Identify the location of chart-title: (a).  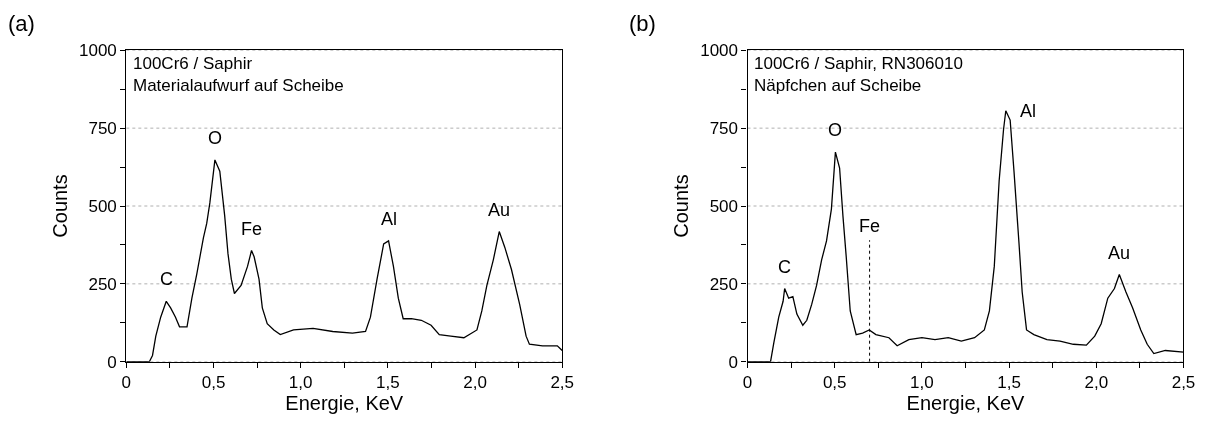
(21, 23).